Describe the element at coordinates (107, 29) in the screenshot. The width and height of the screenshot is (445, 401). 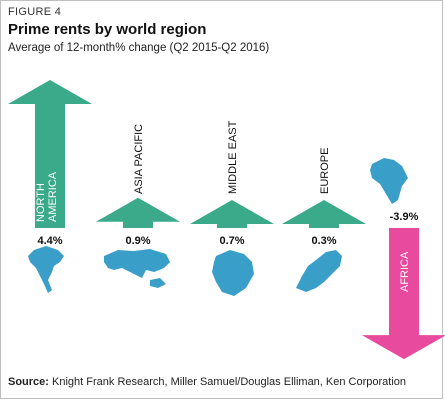
I see `chart-title: Prime rents by world region` at that location.